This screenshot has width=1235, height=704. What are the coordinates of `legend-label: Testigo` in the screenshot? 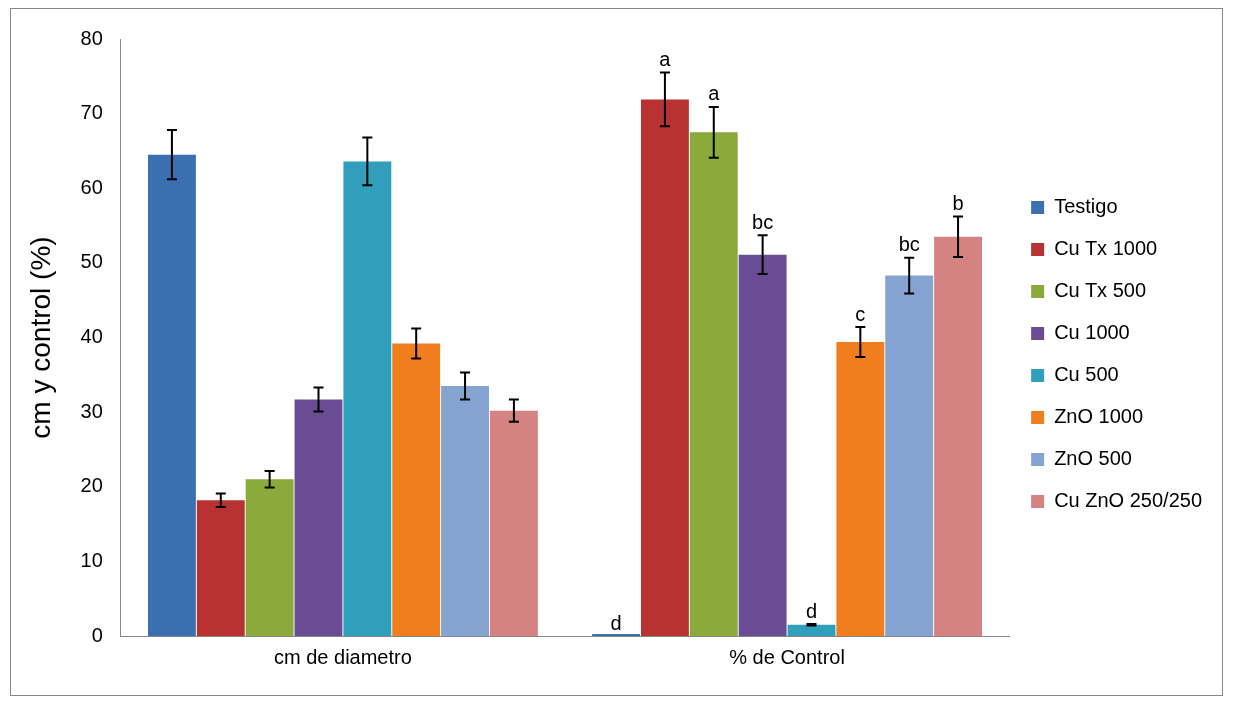 It's located at (1086, 206).